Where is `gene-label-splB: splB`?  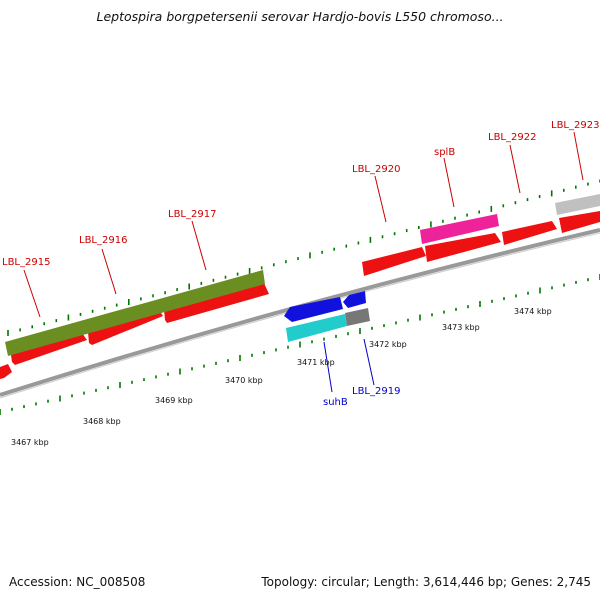 gene-label-splB: splB is located at coordinates (444, 152).